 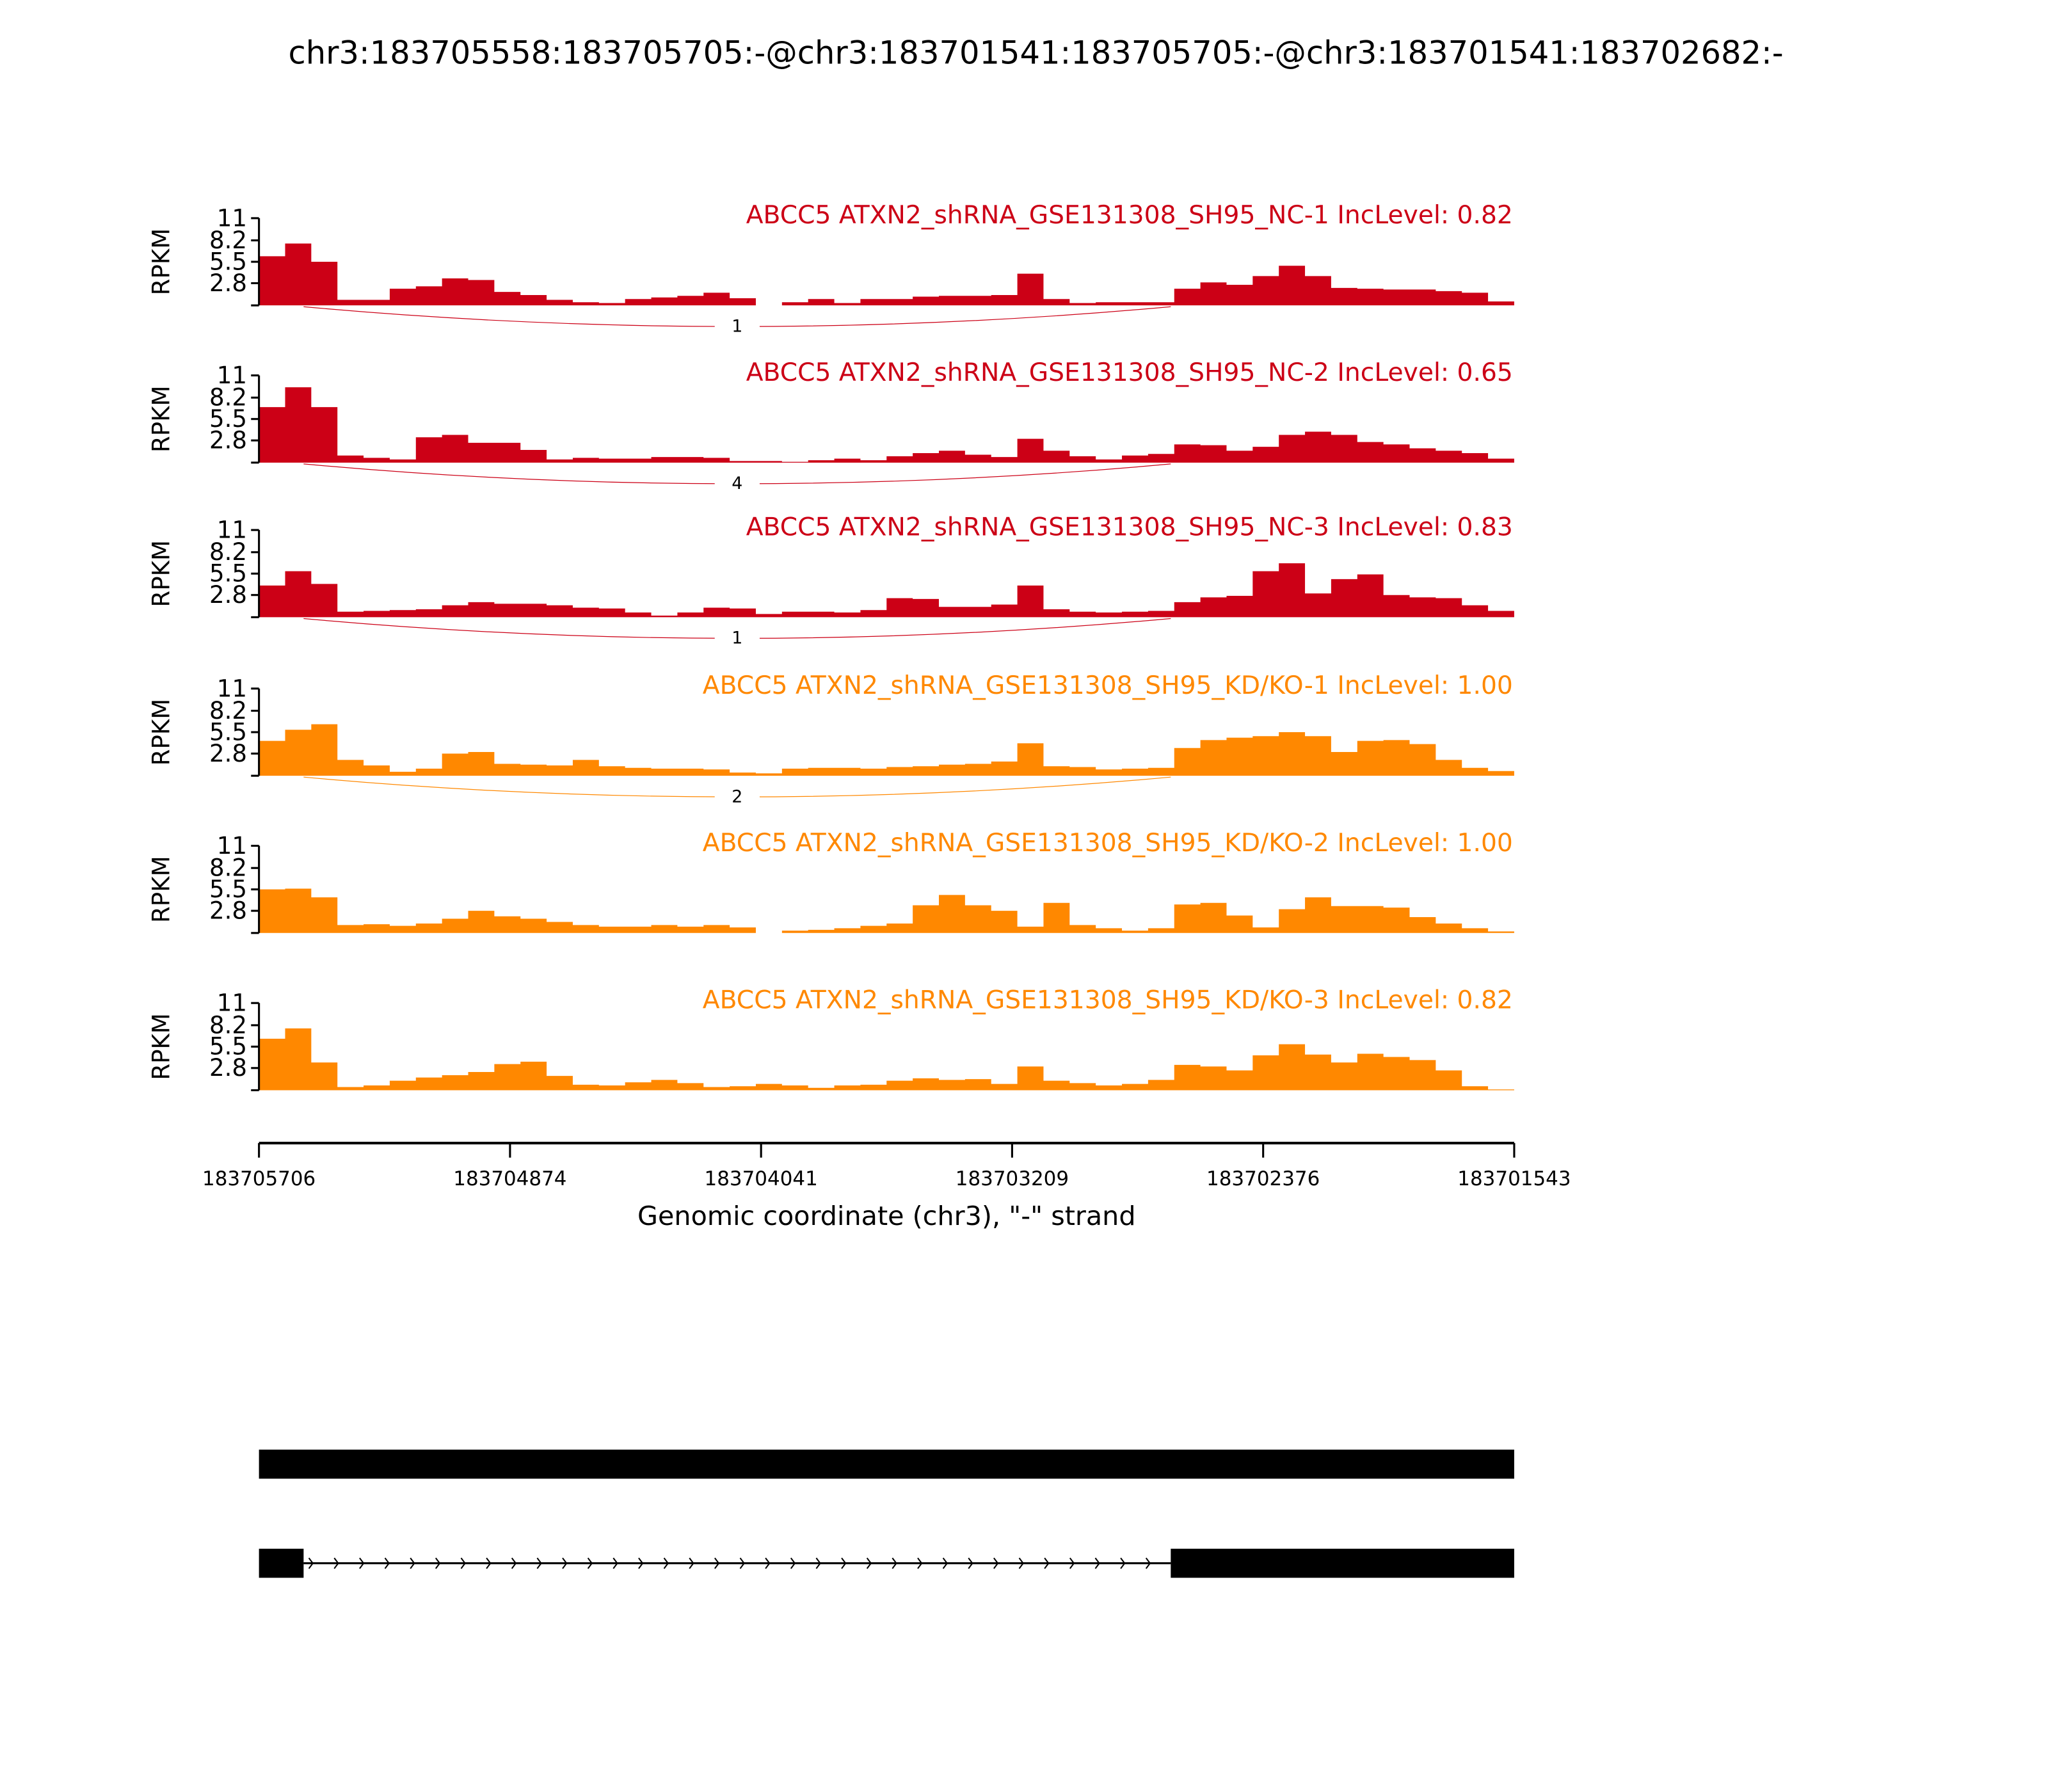 I want to click on gene-model-isoform-skipping, so click(x=886, y=1563).